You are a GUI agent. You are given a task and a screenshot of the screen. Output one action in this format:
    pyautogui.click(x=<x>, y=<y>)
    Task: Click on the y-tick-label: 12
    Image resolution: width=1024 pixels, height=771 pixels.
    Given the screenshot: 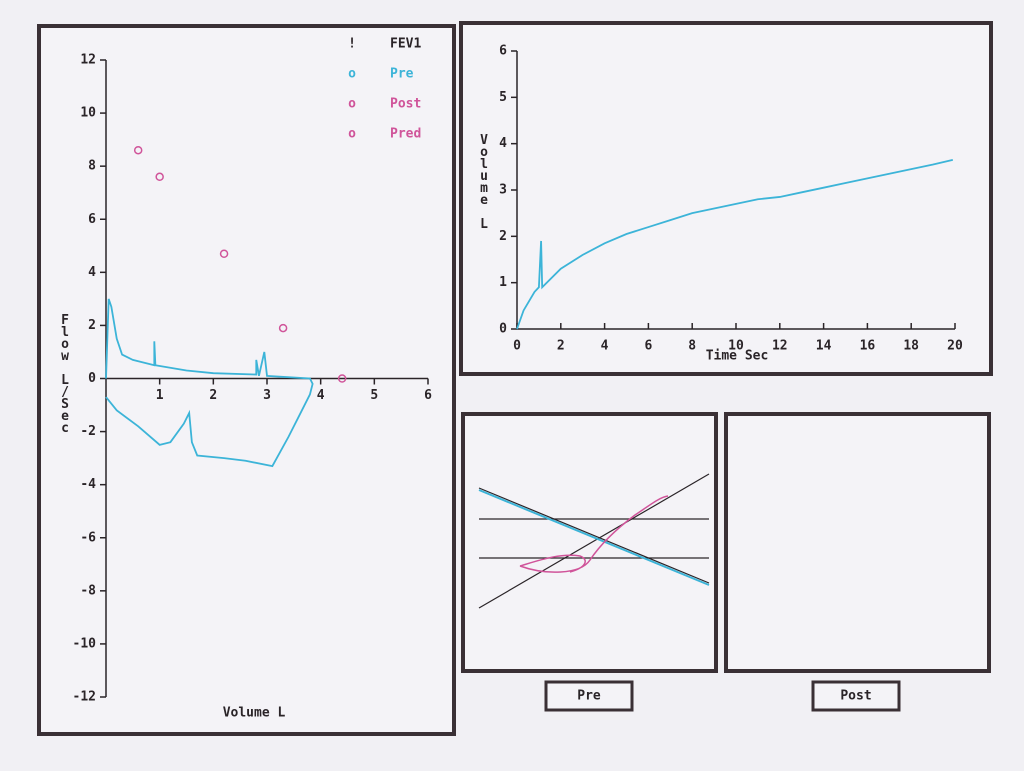 What is the action you would take?
    pyautogui.click(x=88, y=60)
    